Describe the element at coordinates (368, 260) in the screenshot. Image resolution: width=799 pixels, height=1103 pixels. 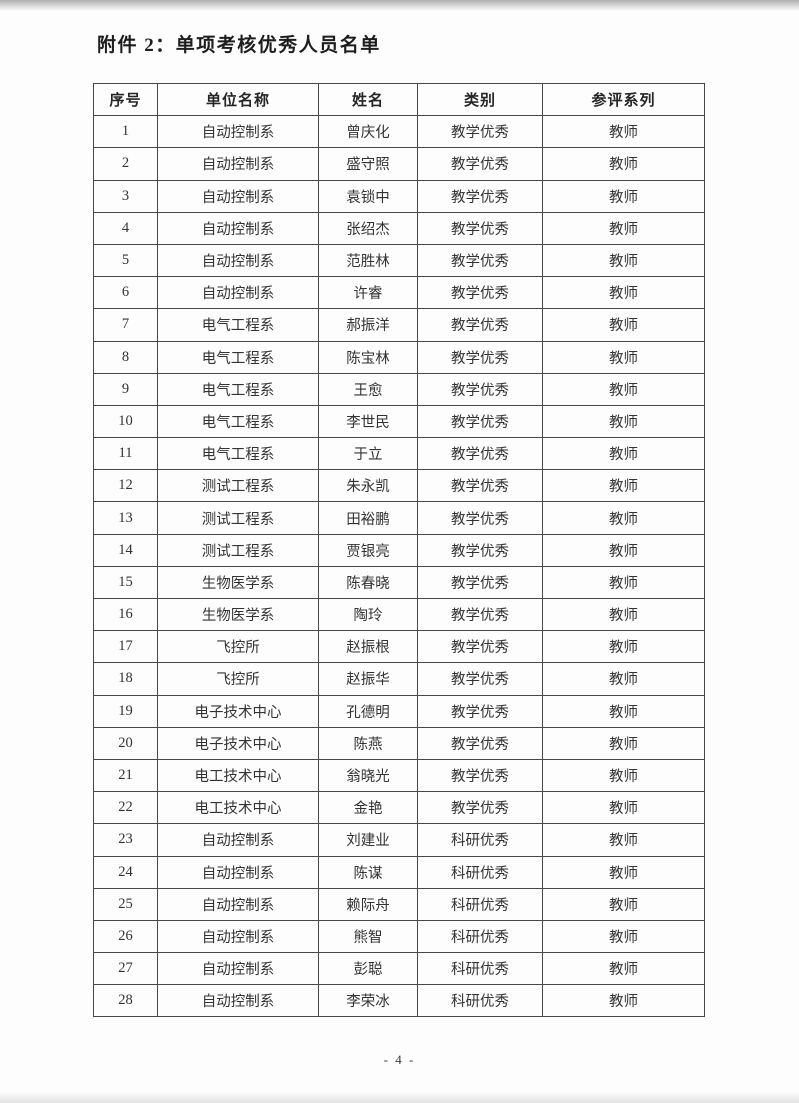
I see `cell-name: 范胜林` at that location.